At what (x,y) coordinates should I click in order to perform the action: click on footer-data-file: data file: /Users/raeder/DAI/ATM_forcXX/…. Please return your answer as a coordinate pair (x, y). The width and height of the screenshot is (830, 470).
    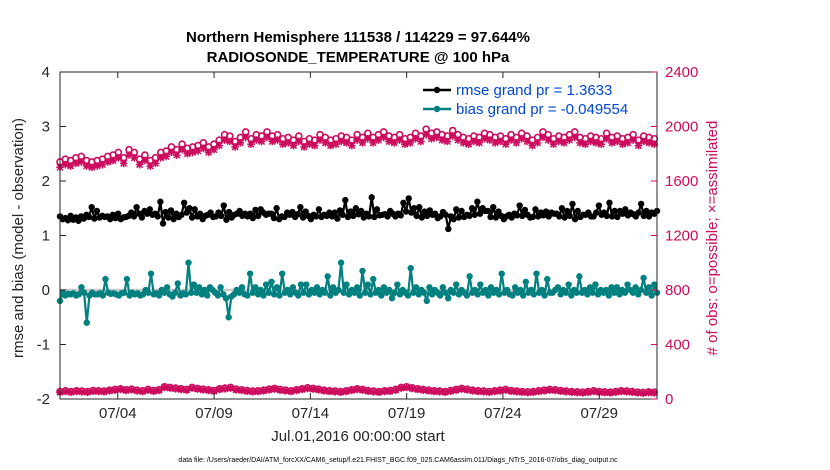
    Looking at the image, I should click on (398, 460).